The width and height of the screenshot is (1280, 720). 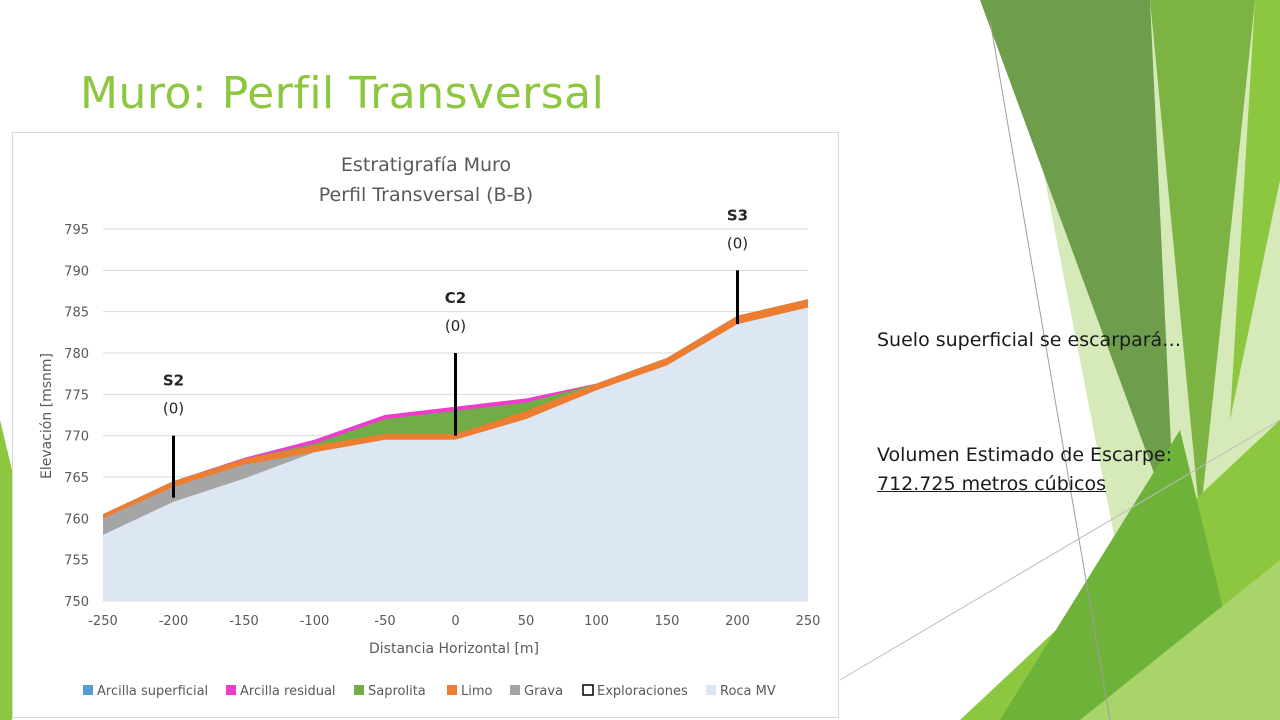 What do you see at coordinates (173, 381) in the screenshot?
I see `exploration-label-s2: S2` at bounding box center [173, 381].